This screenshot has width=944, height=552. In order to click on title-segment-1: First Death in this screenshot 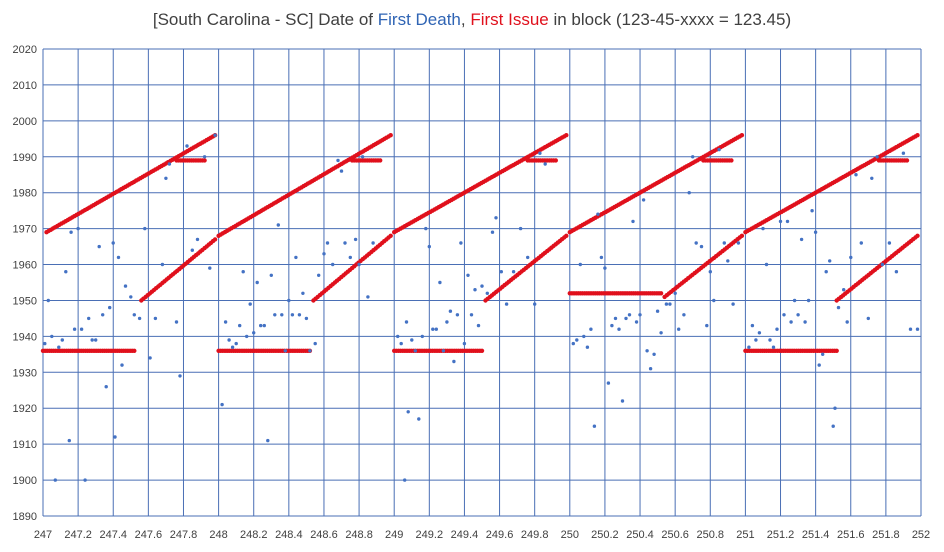, I will do `click(419, 19)`.